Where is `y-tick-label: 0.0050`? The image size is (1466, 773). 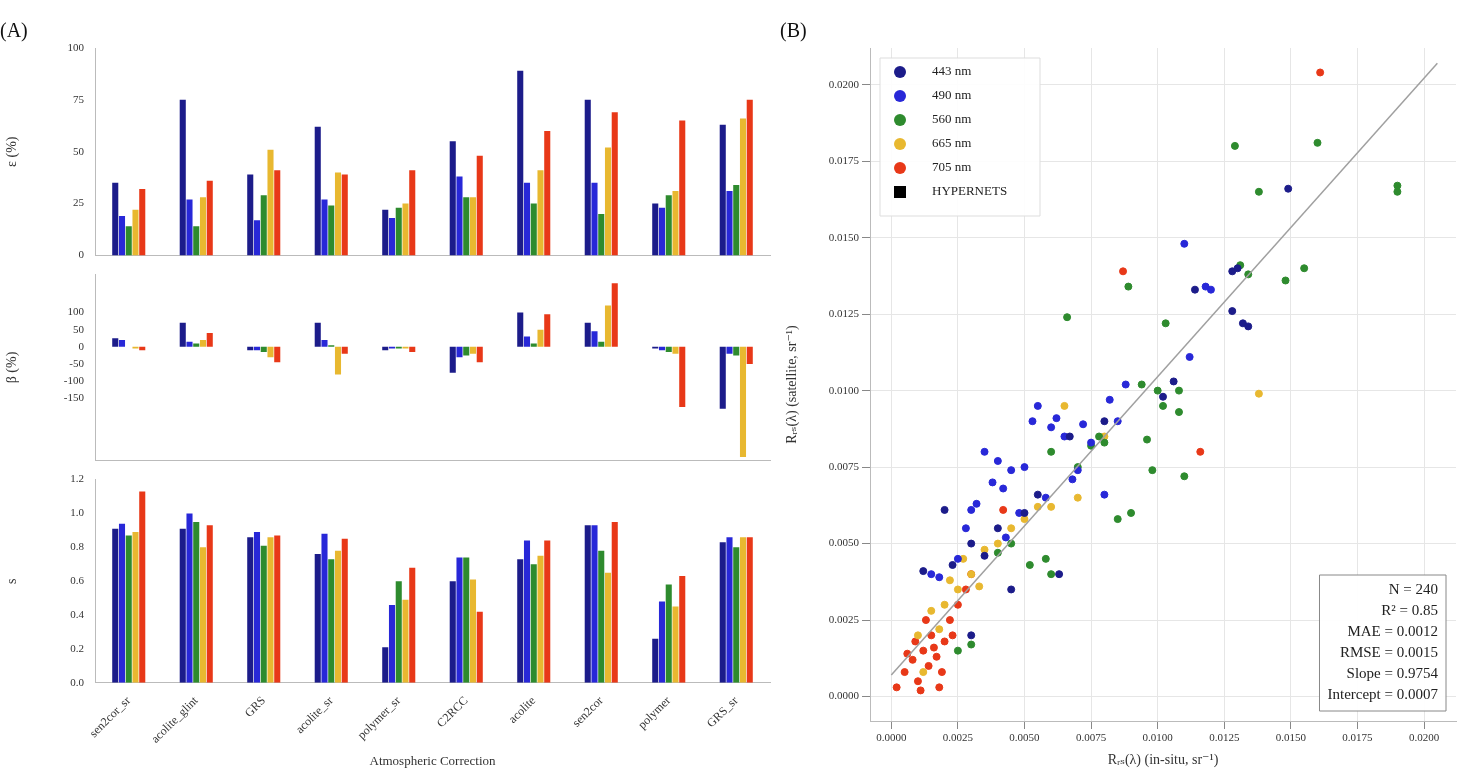
y-tick-label: 0.0050 is located at coordinates (844, 542).